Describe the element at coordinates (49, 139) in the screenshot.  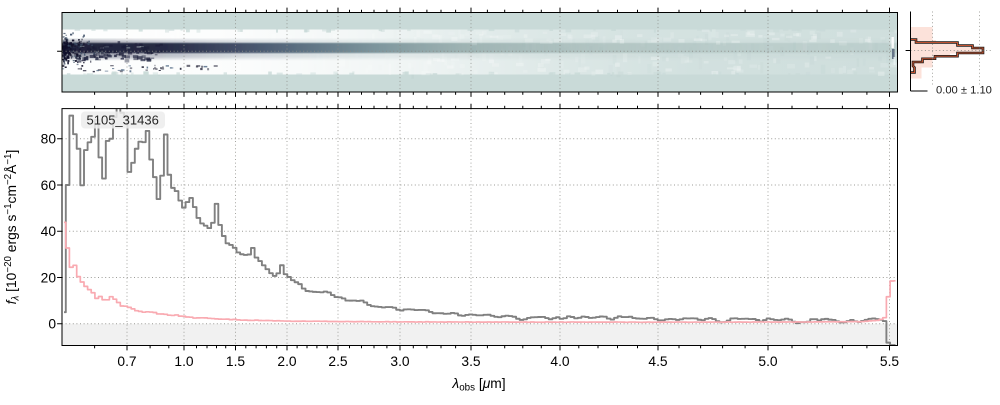
I see `svg-text: 80` at that location.